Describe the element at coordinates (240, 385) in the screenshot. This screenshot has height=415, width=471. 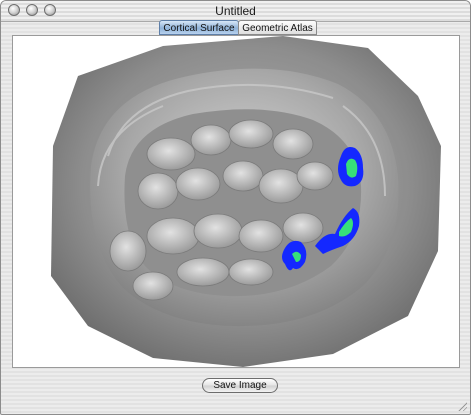
I see `save-image-button: Save Image` at that location.